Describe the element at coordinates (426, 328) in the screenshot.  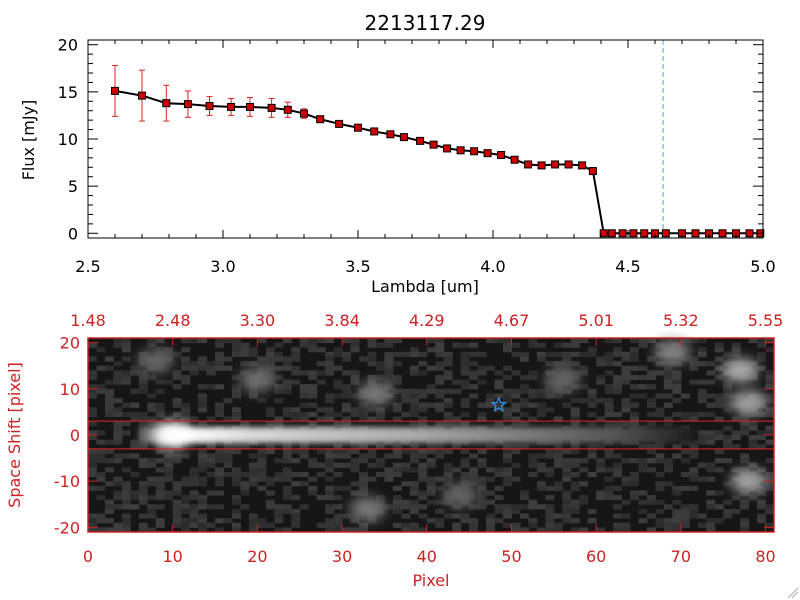
I see `image-wavelength-ticks: 1.48 2.48 3.30 3.84 4.29 4.67 5.01 5.32 5.55` at that location.